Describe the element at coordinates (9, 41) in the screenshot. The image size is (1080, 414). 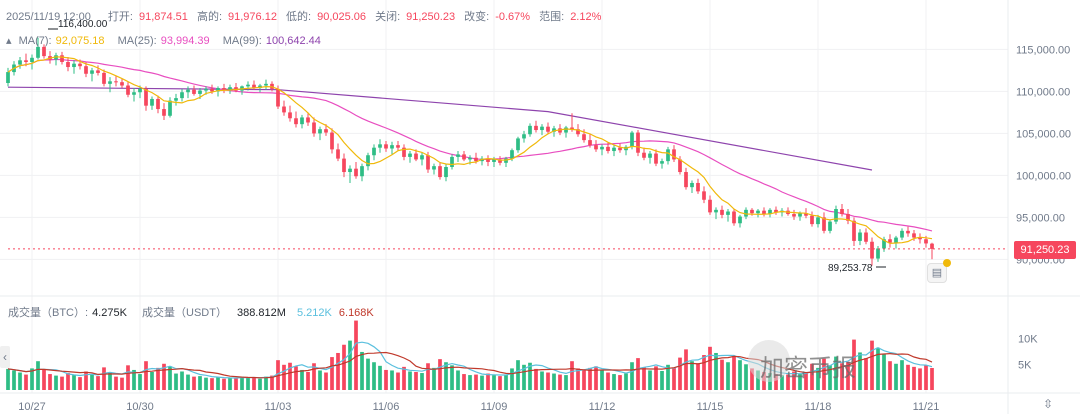
I see `ma-toggle-icon: ▴` at that location.